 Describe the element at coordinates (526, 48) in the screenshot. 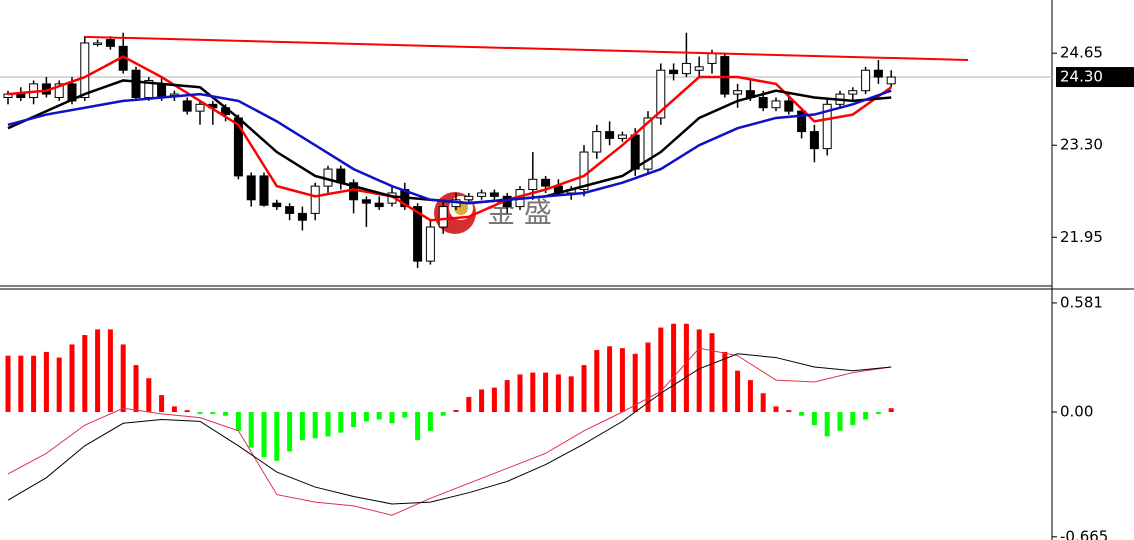

I see `series-line` at that location.